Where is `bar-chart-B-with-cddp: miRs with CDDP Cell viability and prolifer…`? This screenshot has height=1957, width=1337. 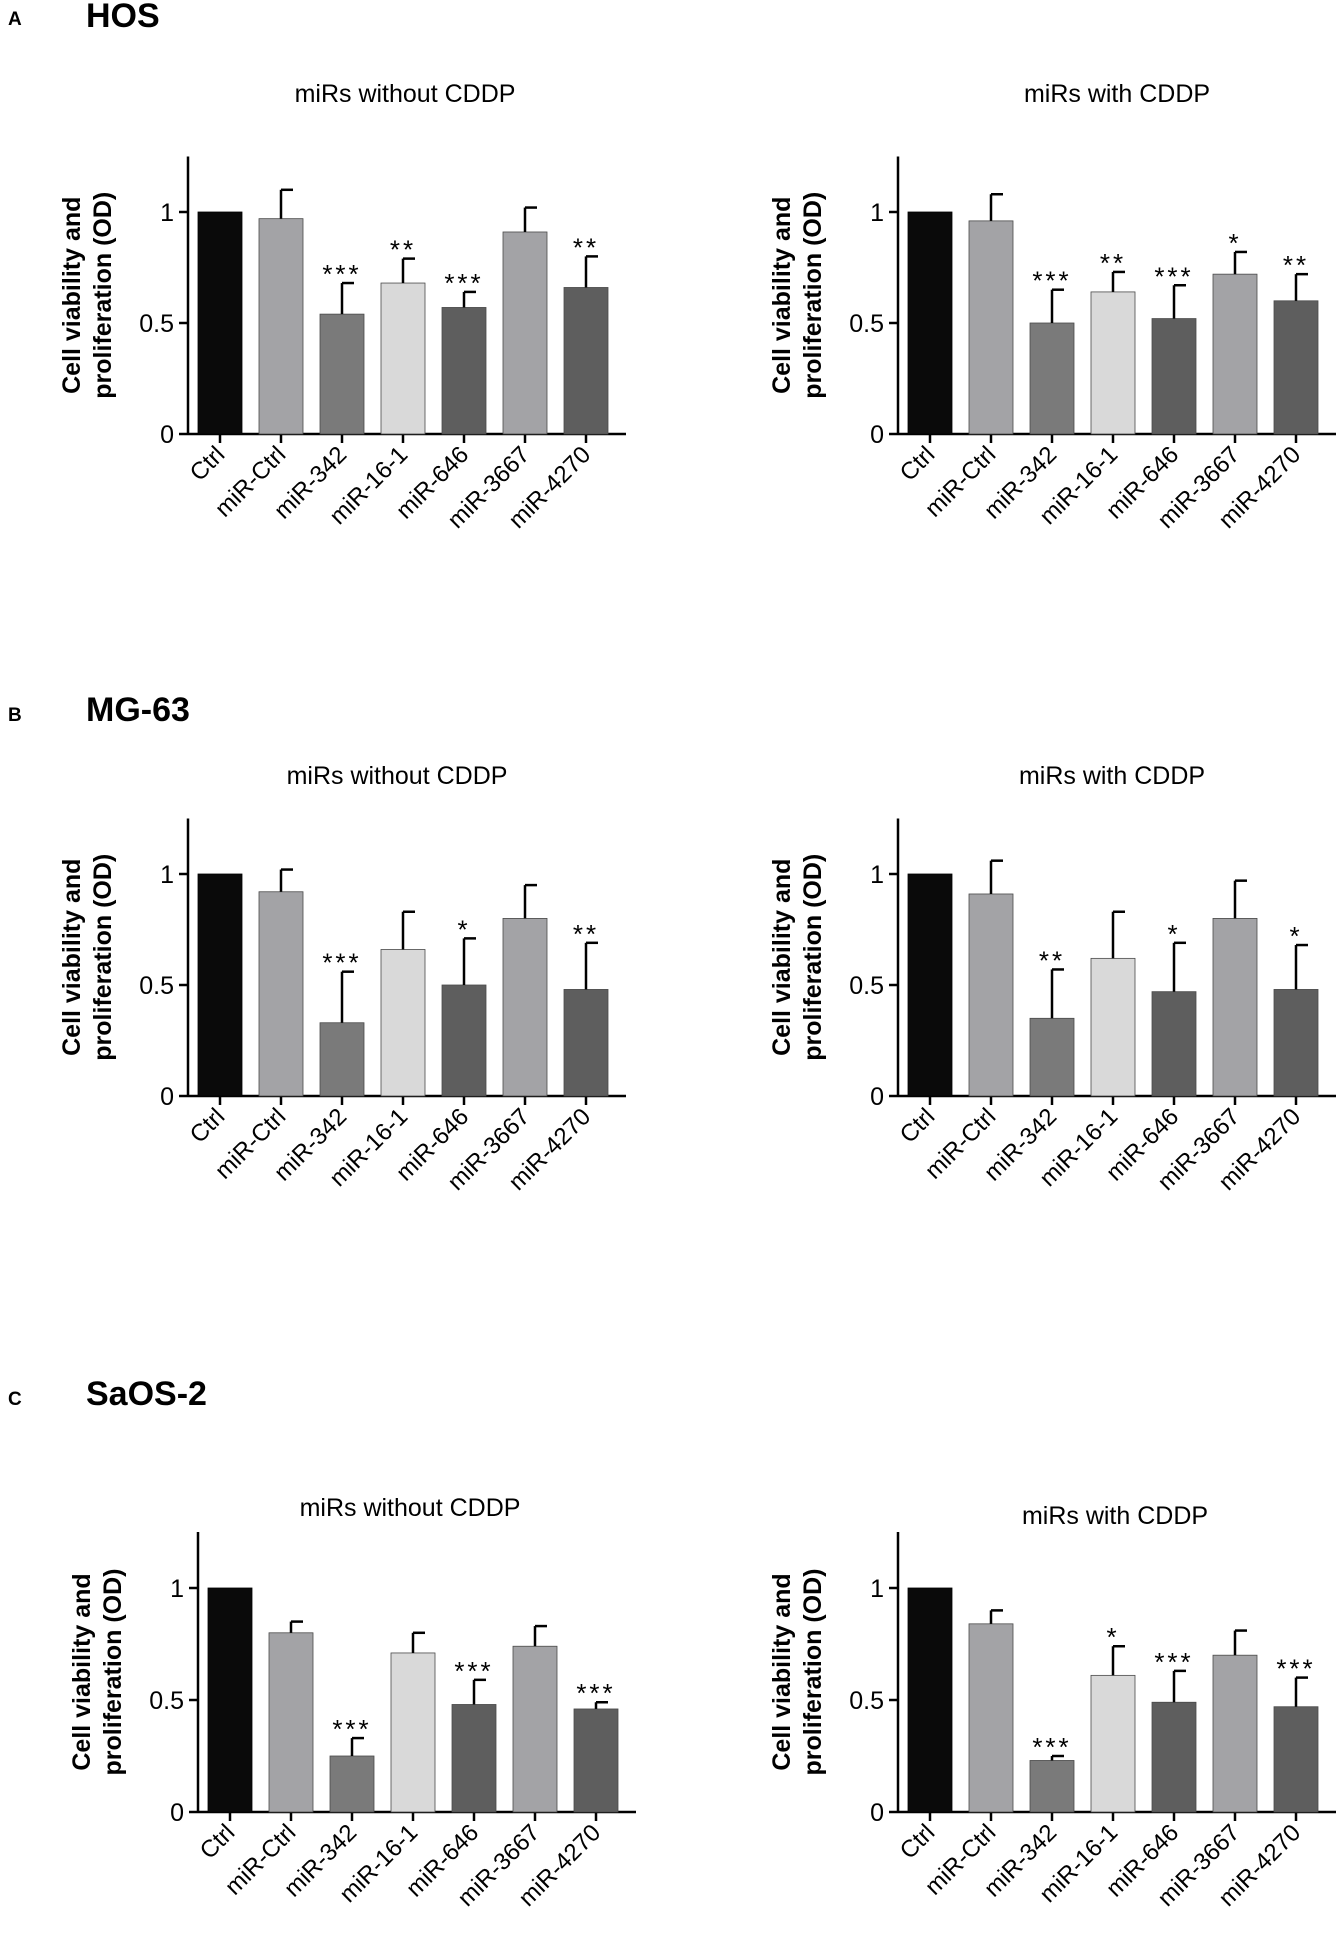
bar-chart-B-with-cddp: miRs with CDDP Cell viability and prolifer… is located at coordinates (1052, 979).